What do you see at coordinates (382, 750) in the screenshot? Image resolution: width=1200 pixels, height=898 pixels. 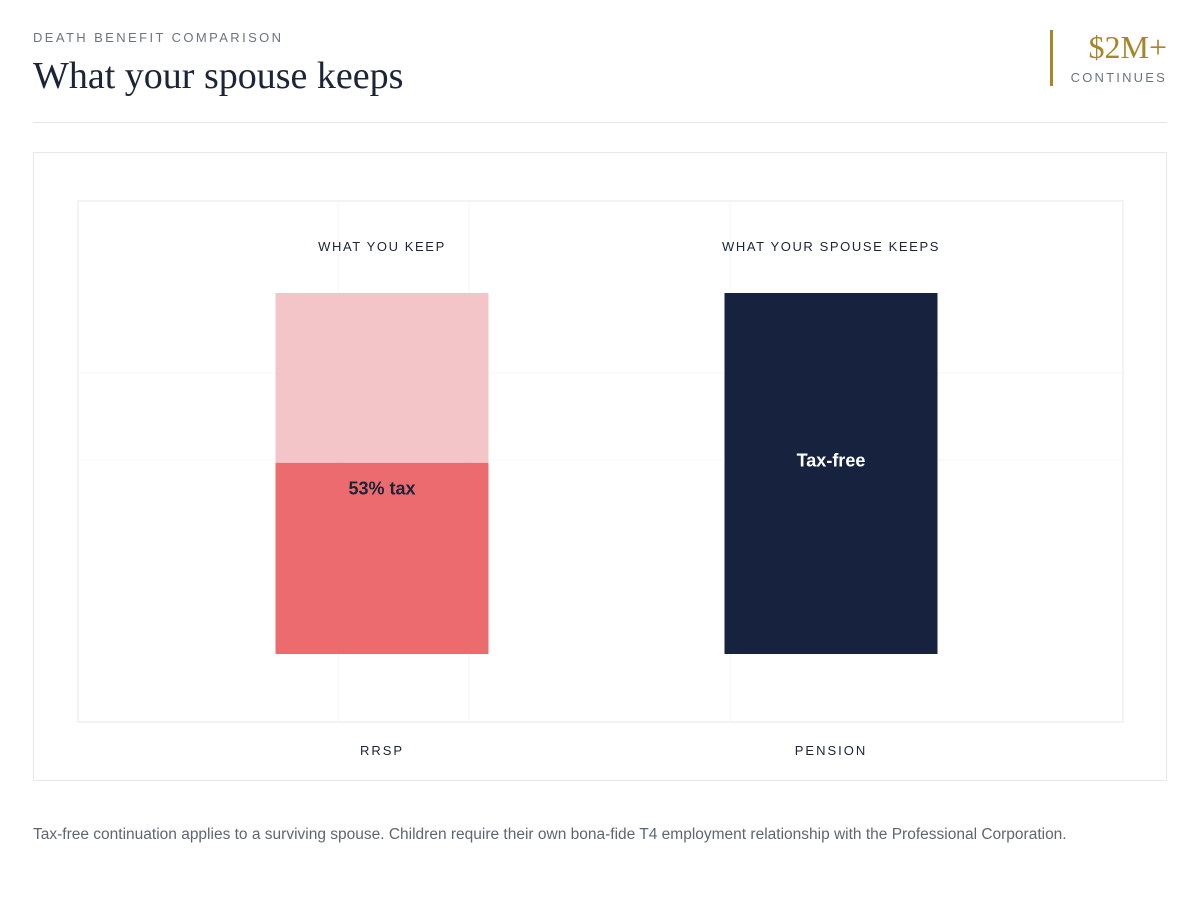 I see `category-label: RRSP` at bounding box center [382, 750].